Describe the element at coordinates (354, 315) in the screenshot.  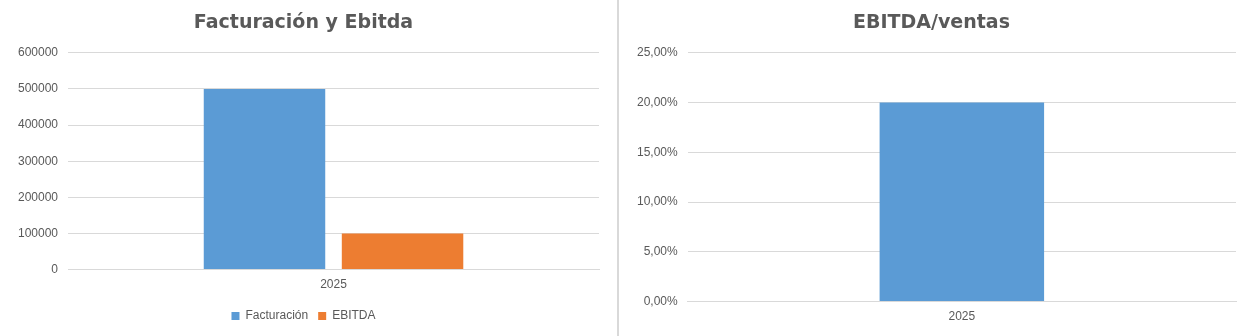
I see `legend-label: EBITDA` at that location.